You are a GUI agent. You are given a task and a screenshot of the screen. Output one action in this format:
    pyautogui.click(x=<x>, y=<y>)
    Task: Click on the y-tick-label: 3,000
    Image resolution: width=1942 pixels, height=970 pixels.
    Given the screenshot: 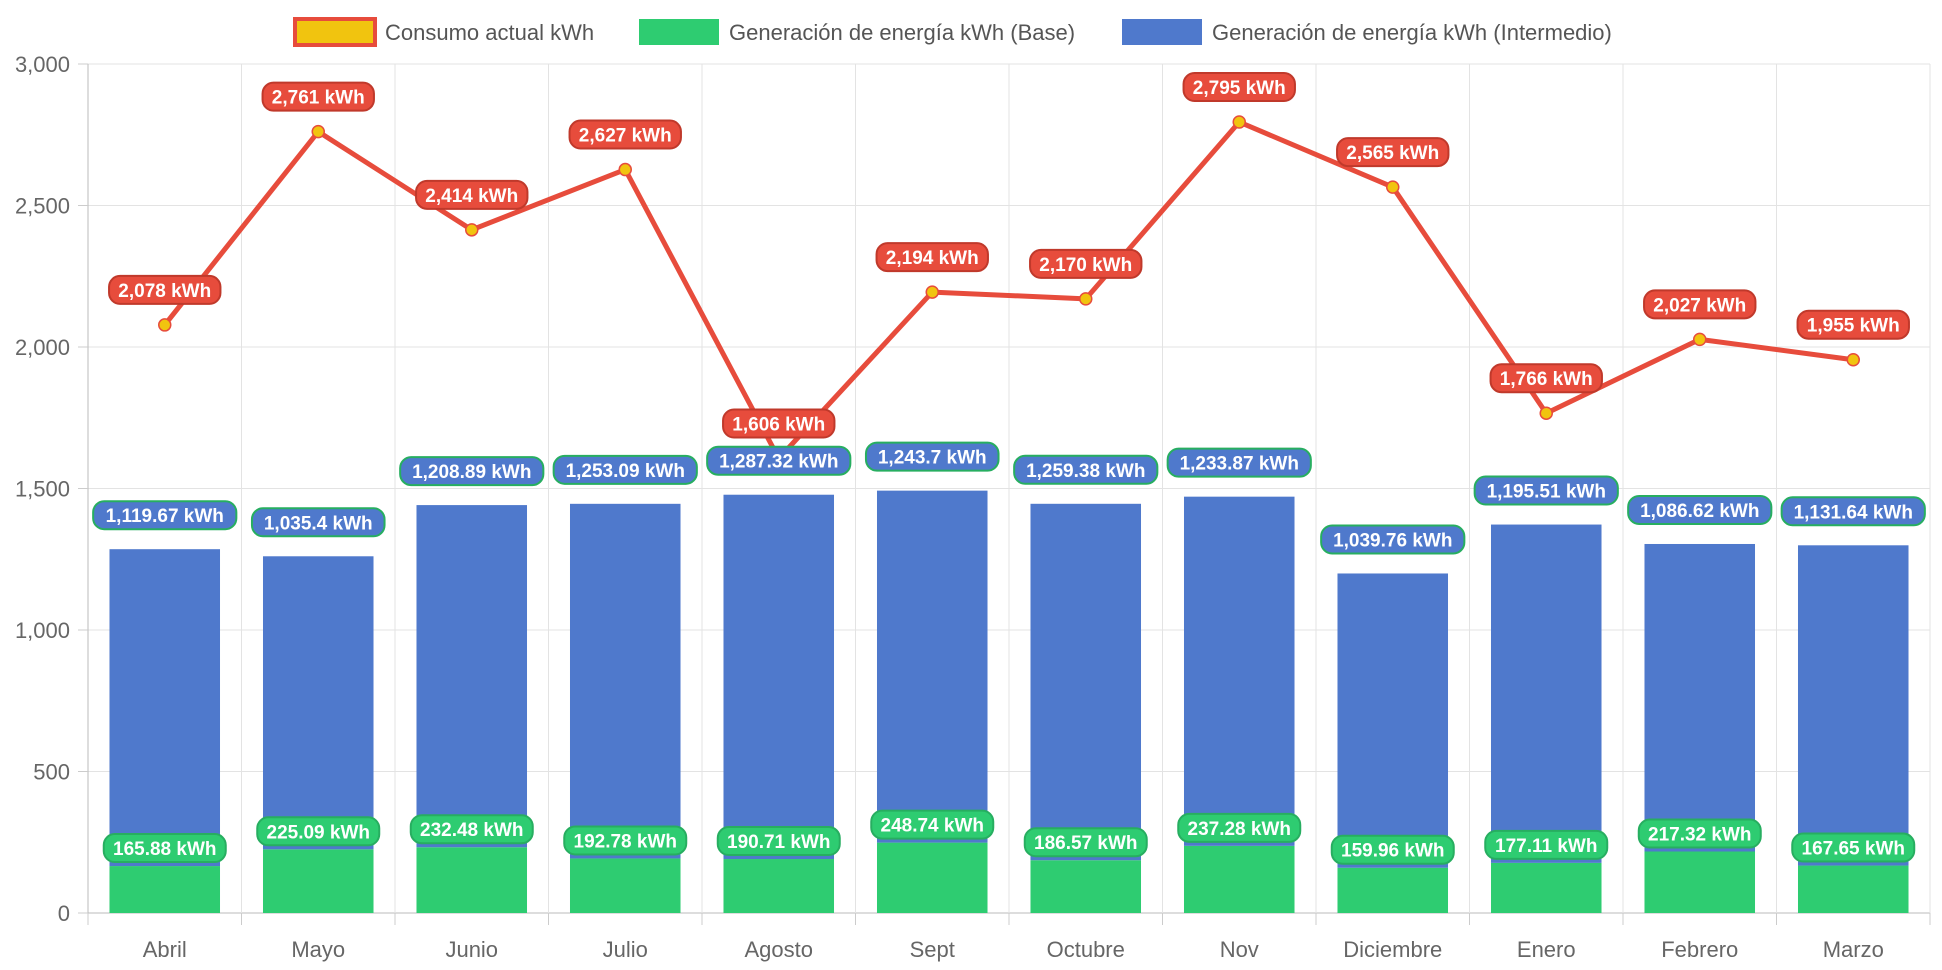 What is the action you would take?
    pyautogui.click(x=42, y=64)
    